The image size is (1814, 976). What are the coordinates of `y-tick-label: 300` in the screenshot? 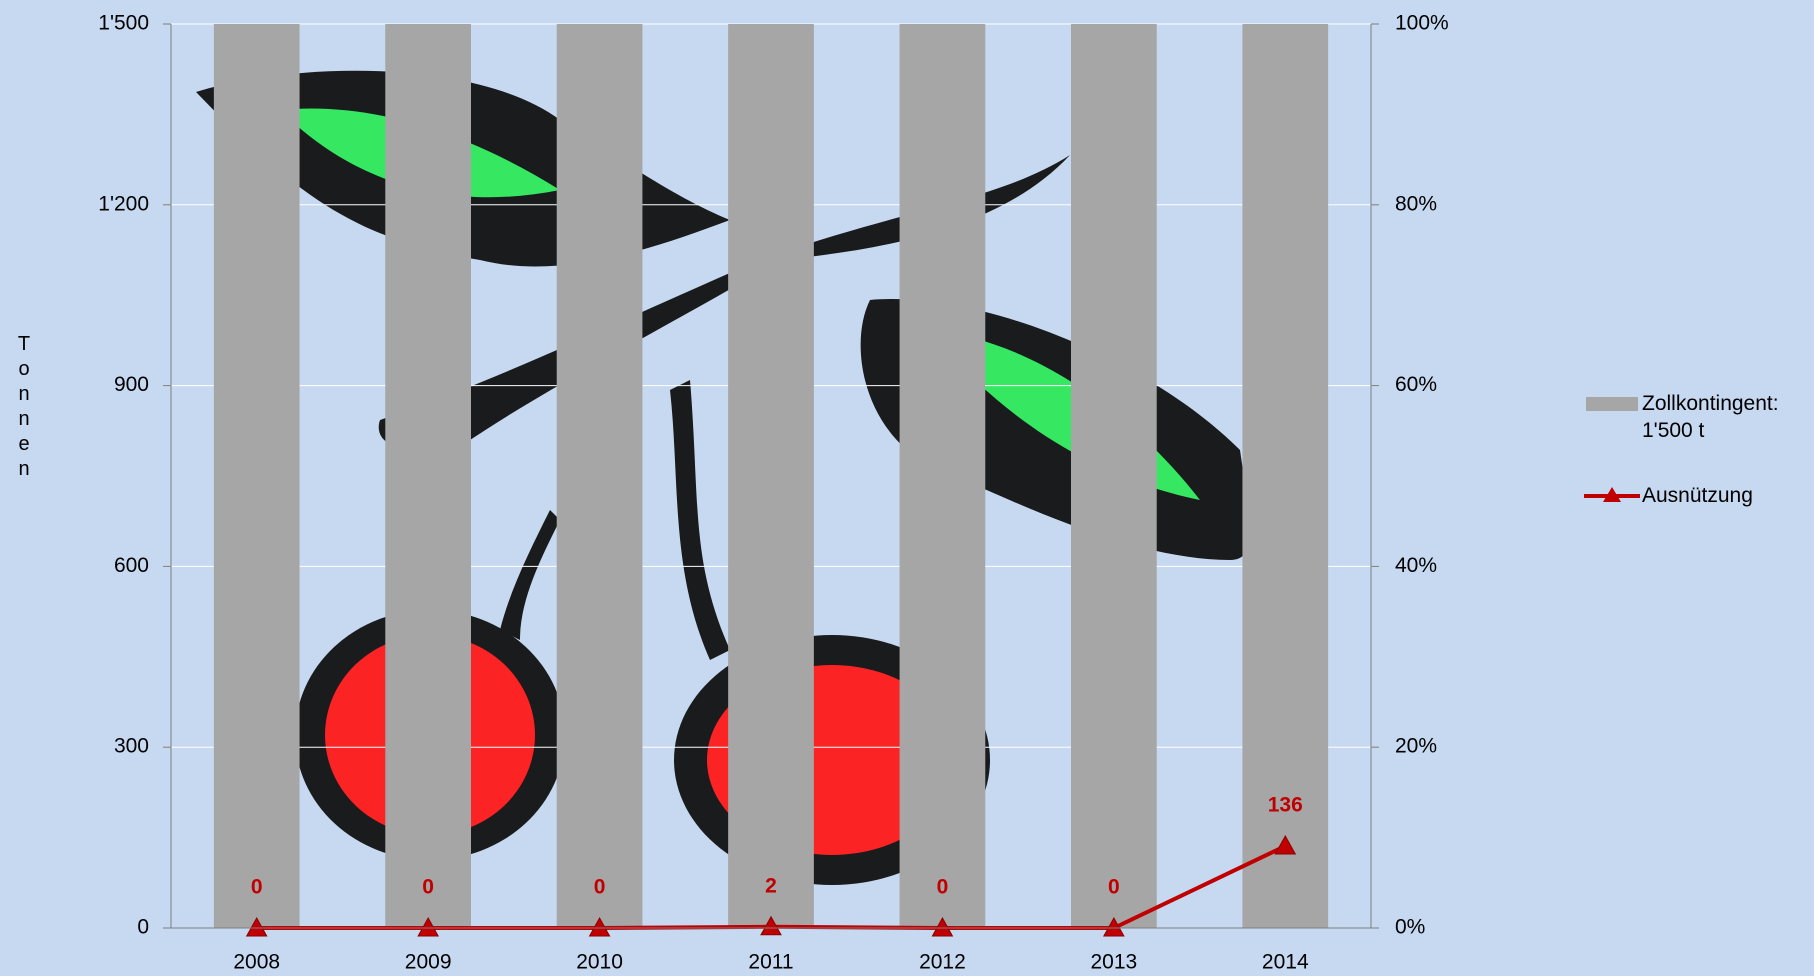 It's located at (131, 746).